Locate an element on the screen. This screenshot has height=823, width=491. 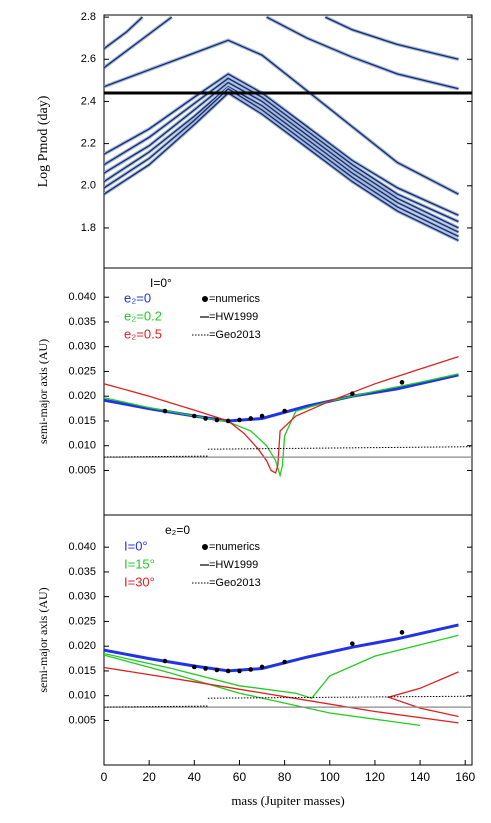
legend-label: e₂=0 is located at coordinates (137, 297).